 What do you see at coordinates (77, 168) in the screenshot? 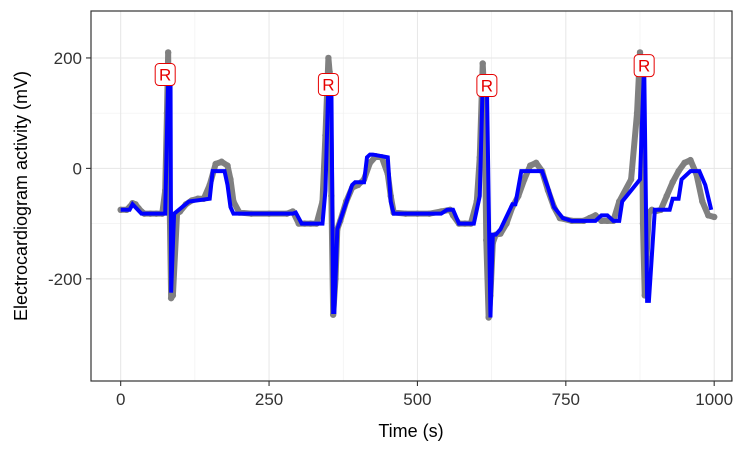
I see `y-tick-label: 0` at bounding box center [77, 168].